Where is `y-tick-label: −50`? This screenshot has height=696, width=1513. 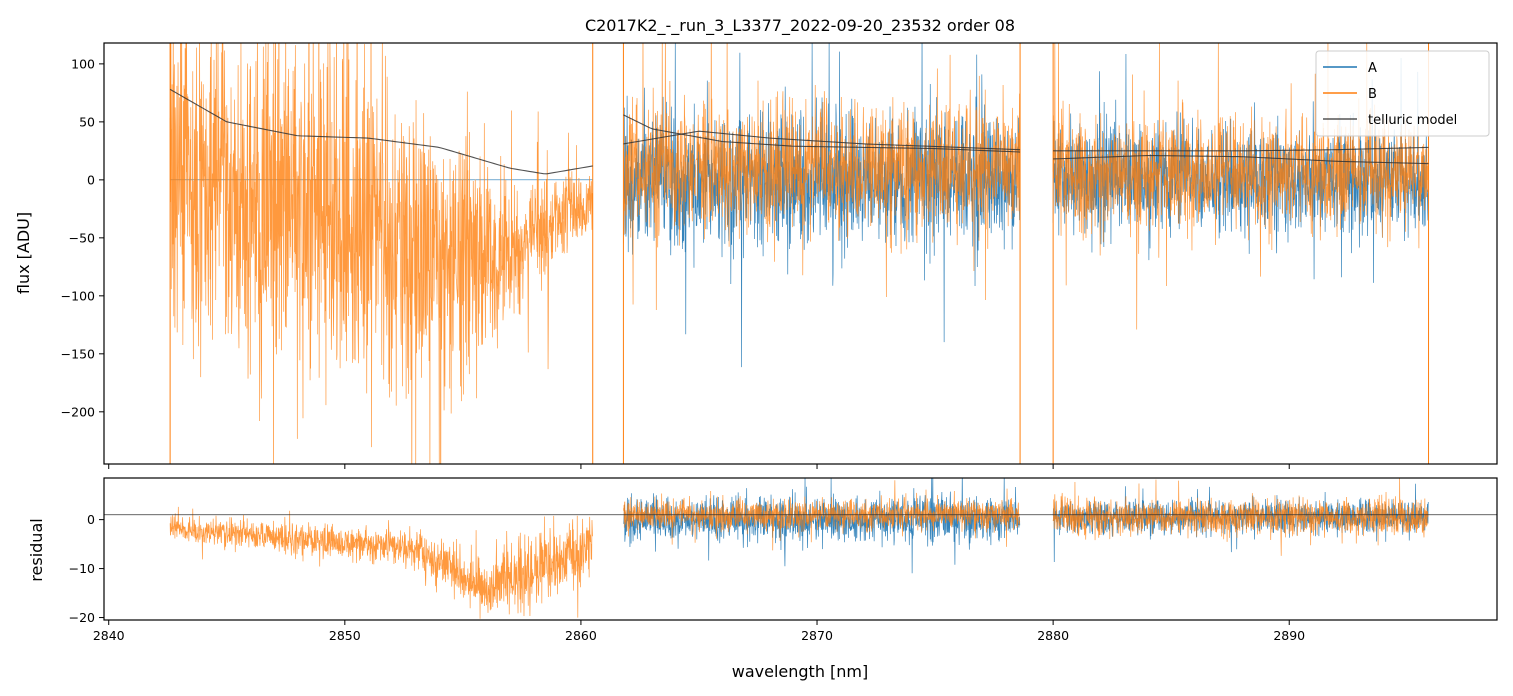 y-tick-label: −50 is located at coordinates (82, 237).